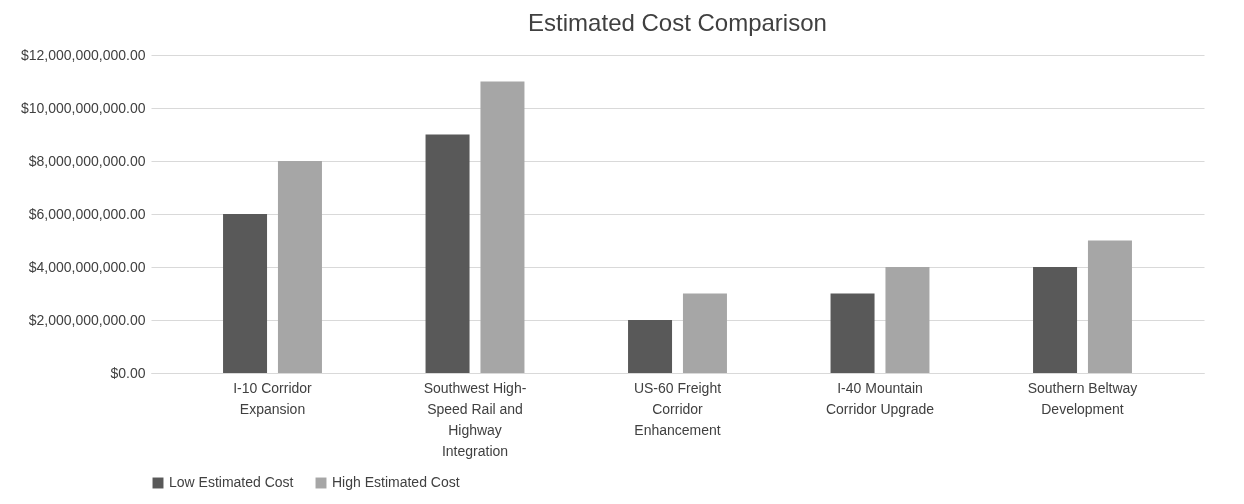  Describe the element at coordinates (83, 54) in the screenshot. I see `y-tick-label: $12,000,000,000.00` at that location.